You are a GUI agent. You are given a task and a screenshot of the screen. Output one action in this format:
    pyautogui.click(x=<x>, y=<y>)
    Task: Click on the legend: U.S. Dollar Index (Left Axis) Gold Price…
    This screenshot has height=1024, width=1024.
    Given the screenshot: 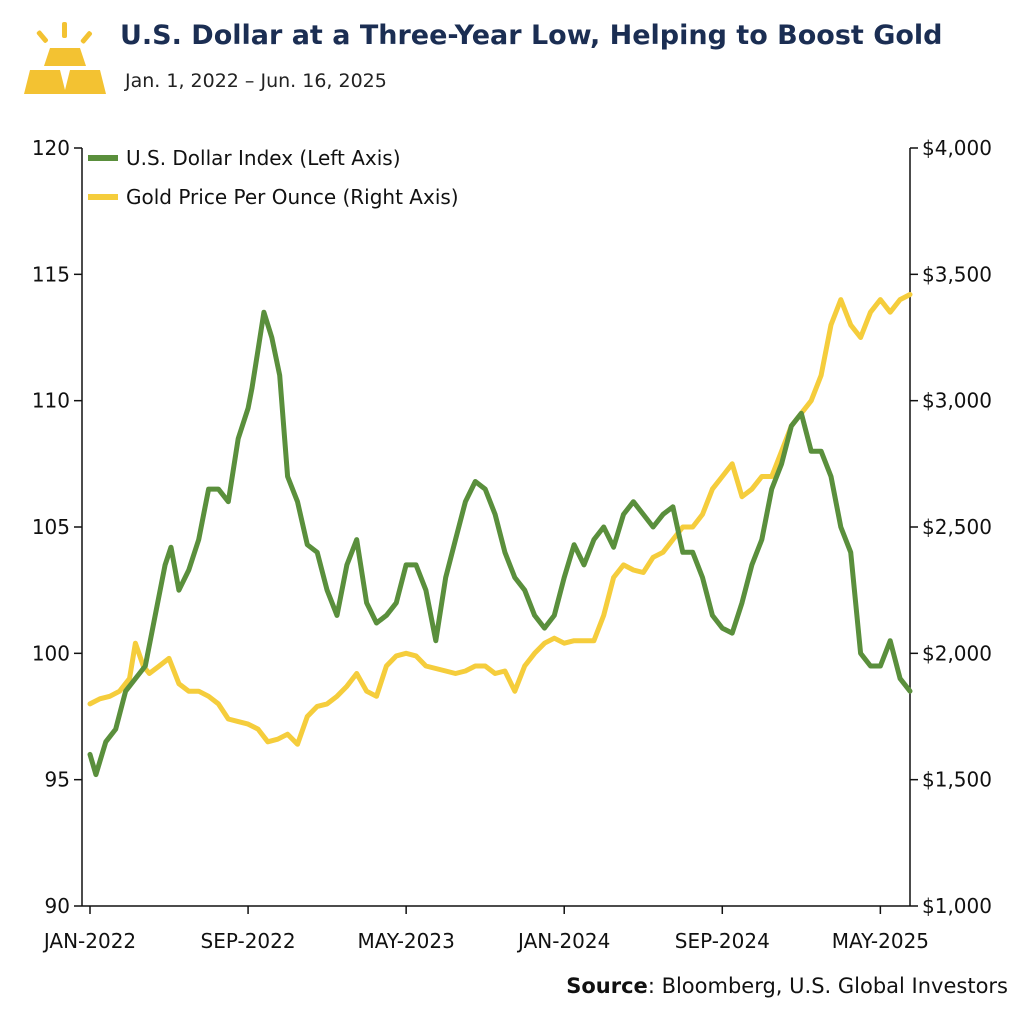 What is the action you would take?
    pyautogui.click(x=273, y=177)
    